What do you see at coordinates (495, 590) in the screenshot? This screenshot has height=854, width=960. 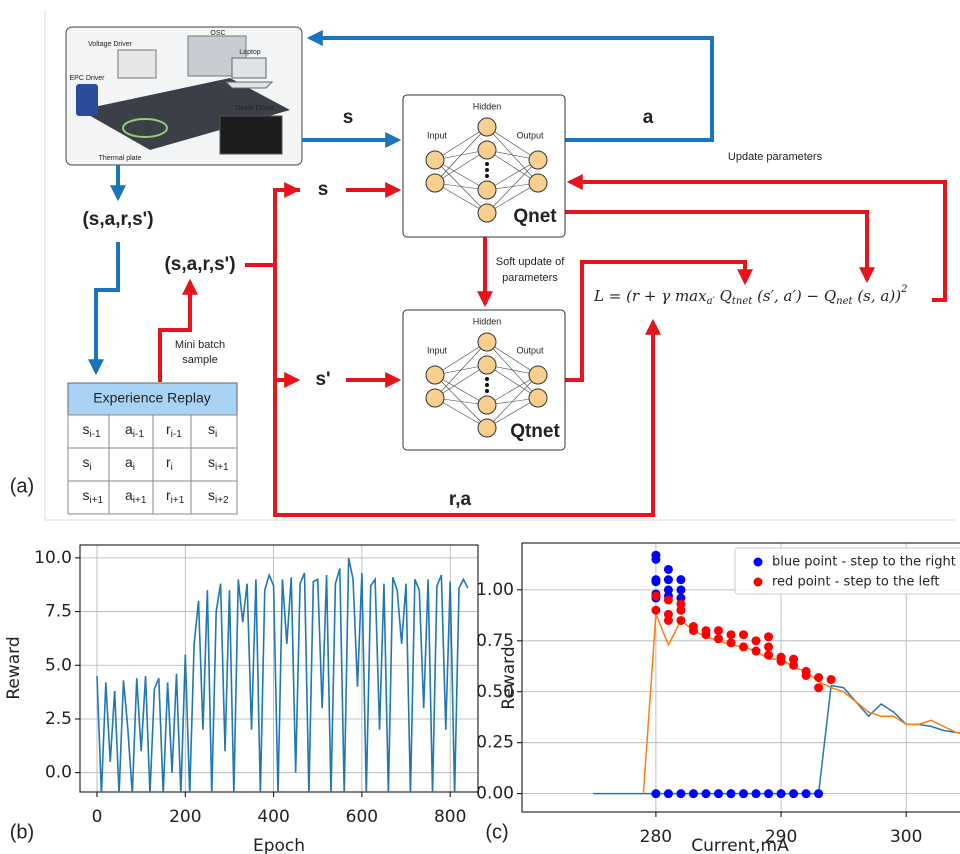 I see `y-tick-label: 1.00` at bounding box center [495, 590].